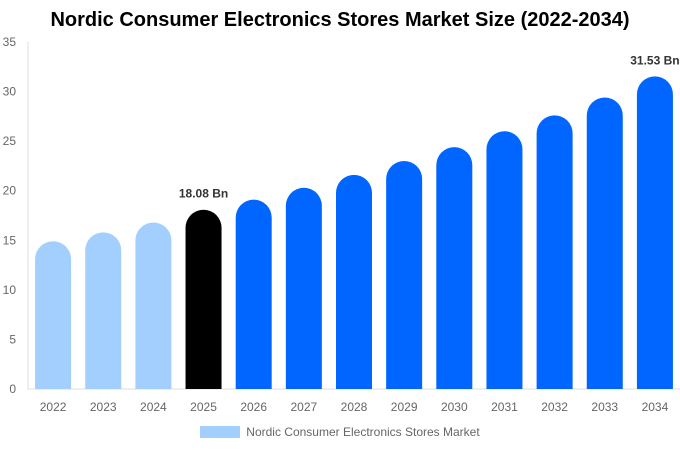 This screenshot has height=450, width=680. I want to click on x-tick-label: 2022, so click(53, 407).